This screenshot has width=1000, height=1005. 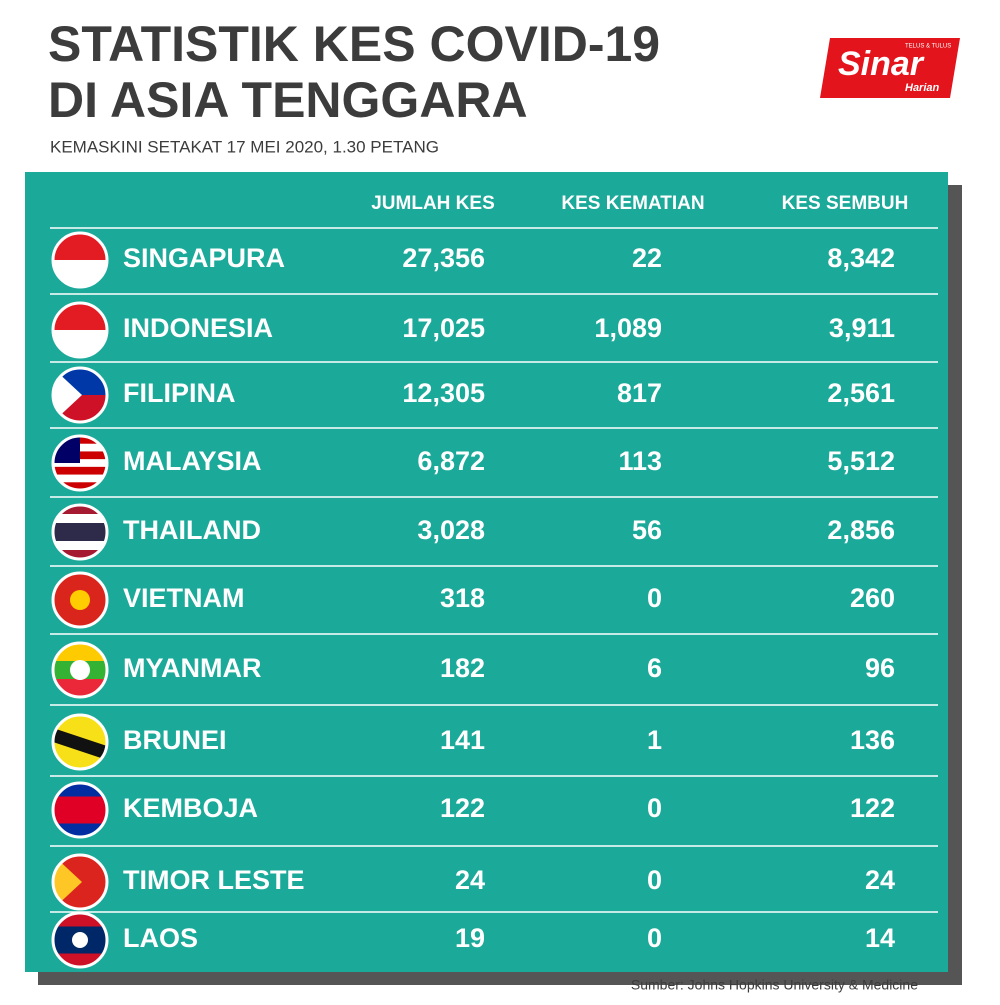 What do you see at coordinates (433, 203) in the screenshot?
I see `column-header: JUMLAH KES` at bounding box center [433, 203].